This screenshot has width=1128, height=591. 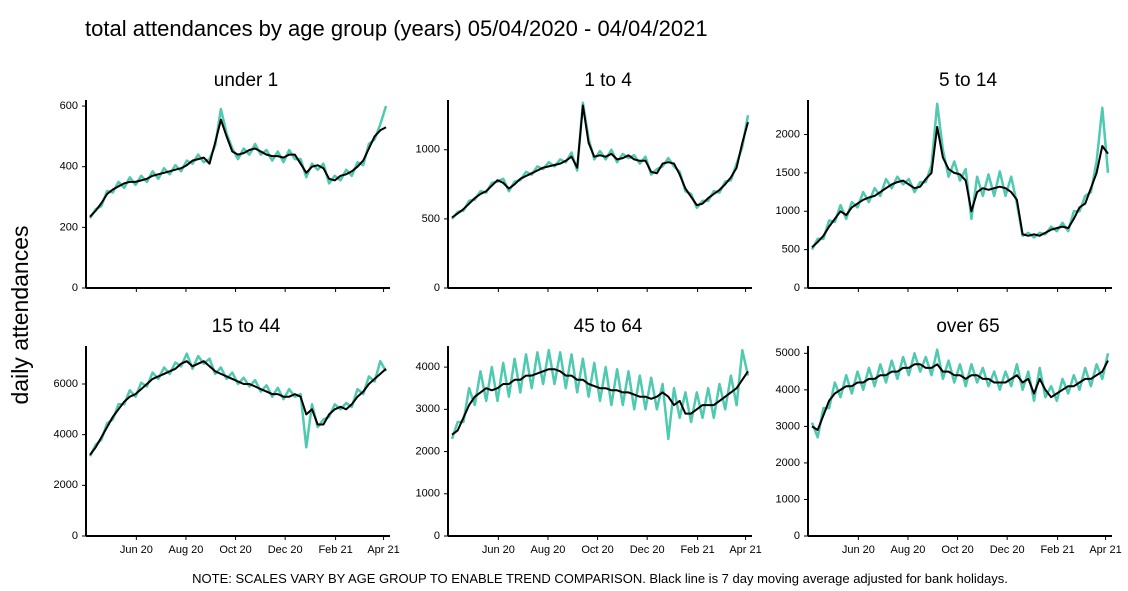 I want to click on panel-title: 1 to 4, so click(x=608, y=80).